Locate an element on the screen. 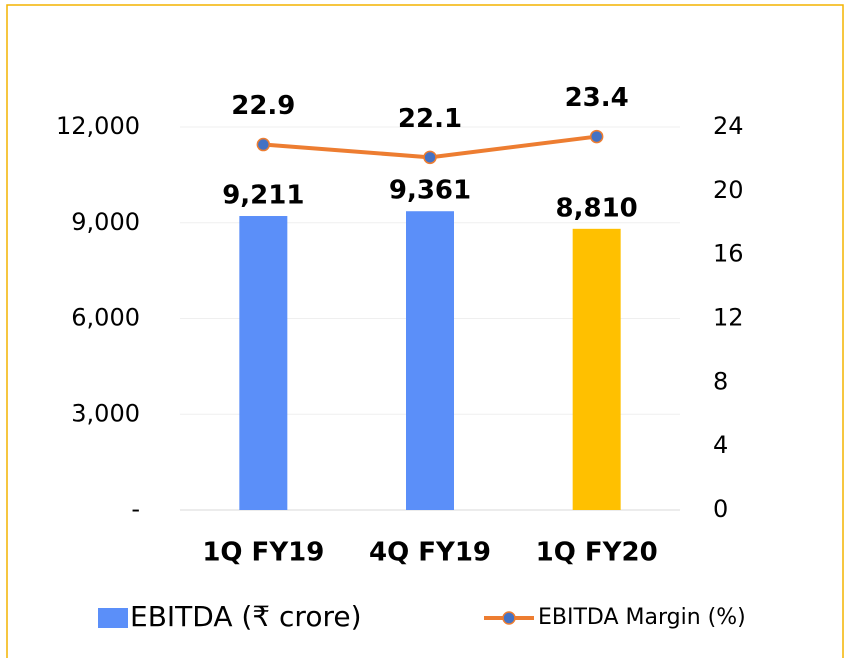  y2-tick-label: 16 is located at coordinates (728, 254).